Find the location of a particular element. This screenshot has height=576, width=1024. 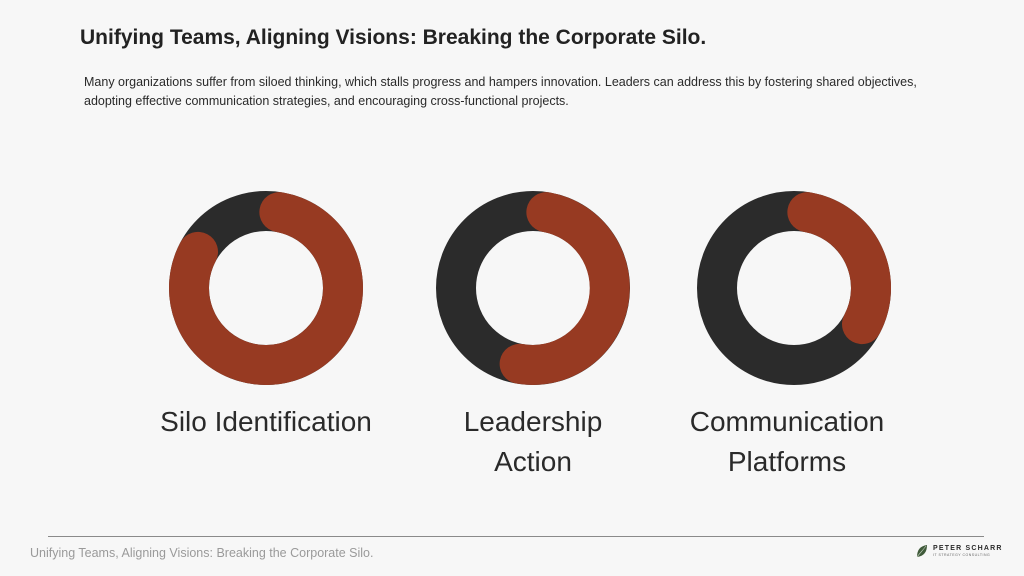

brand-name: PETER SCHARR is located at coordinates (968, 548).